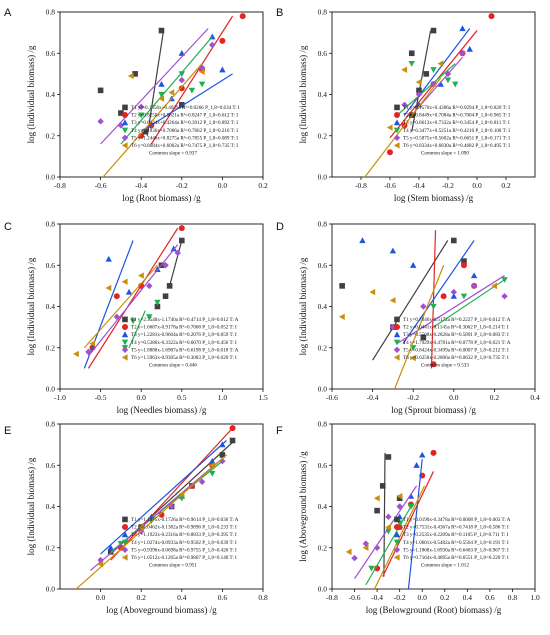 This screenshot has width=550, height=635. Describe the element at coordinates (323, 12) in the screenshot. I see `y-tick-label: 0.8` at that location.